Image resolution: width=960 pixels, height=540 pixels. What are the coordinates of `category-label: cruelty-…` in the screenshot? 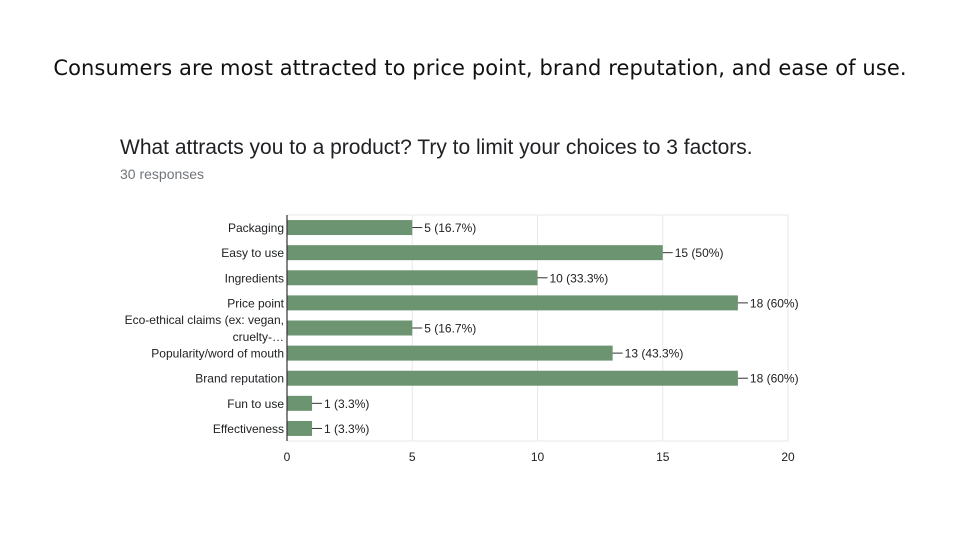 It's located at (258, 337).